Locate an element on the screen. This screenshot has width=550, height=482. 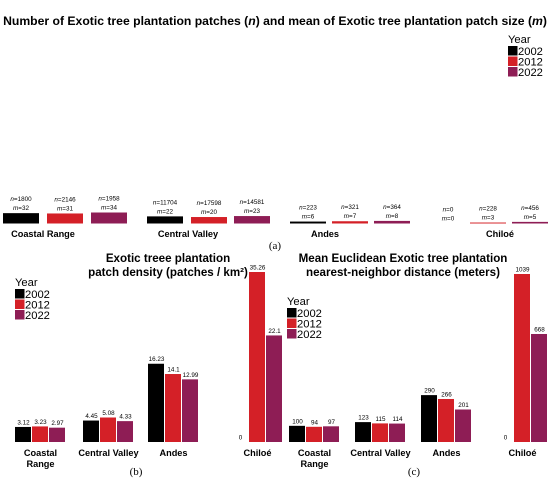
value-label-a: n=17598 is located at coordinates (209, 203).